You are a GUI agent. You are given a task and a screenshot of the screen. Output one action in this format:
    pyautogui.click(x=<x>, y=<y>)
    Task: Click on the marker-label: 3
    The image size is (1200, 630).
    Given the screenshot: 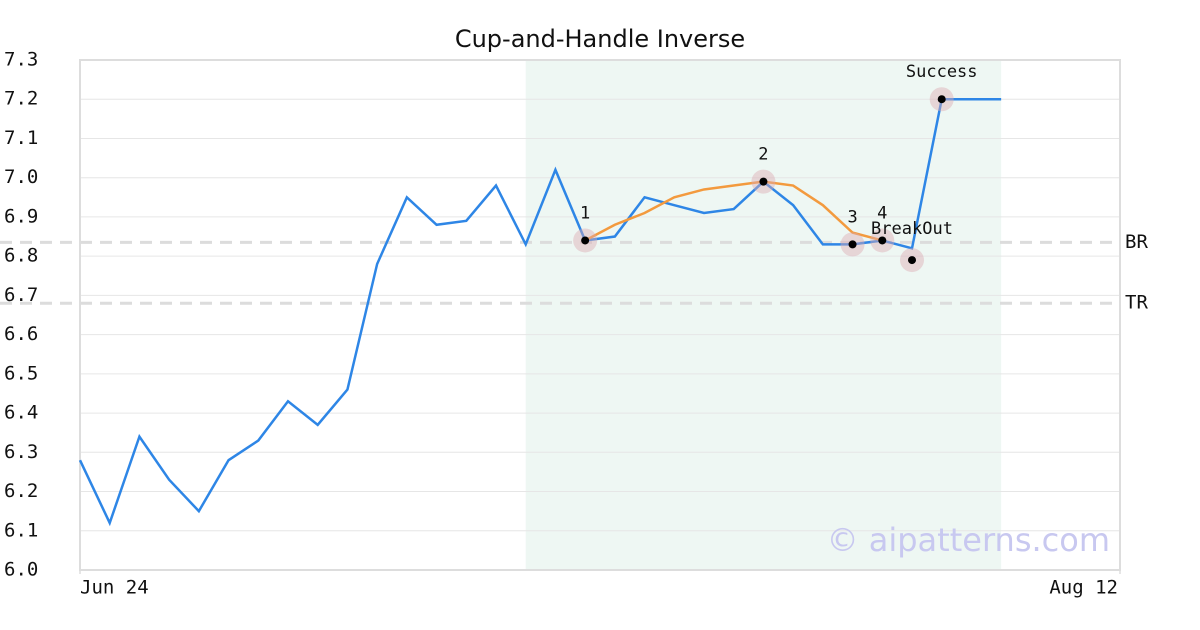 What is the action you would take?
    pyautogui.click(x=852, y=217)
    